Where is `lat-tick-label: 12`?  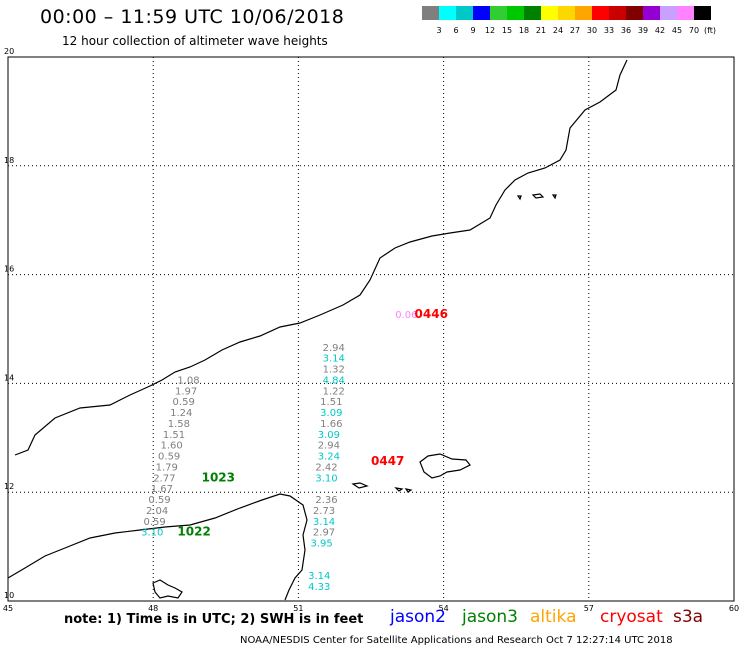 lat-tick-label: 12 is located at coordinates (9, 486).